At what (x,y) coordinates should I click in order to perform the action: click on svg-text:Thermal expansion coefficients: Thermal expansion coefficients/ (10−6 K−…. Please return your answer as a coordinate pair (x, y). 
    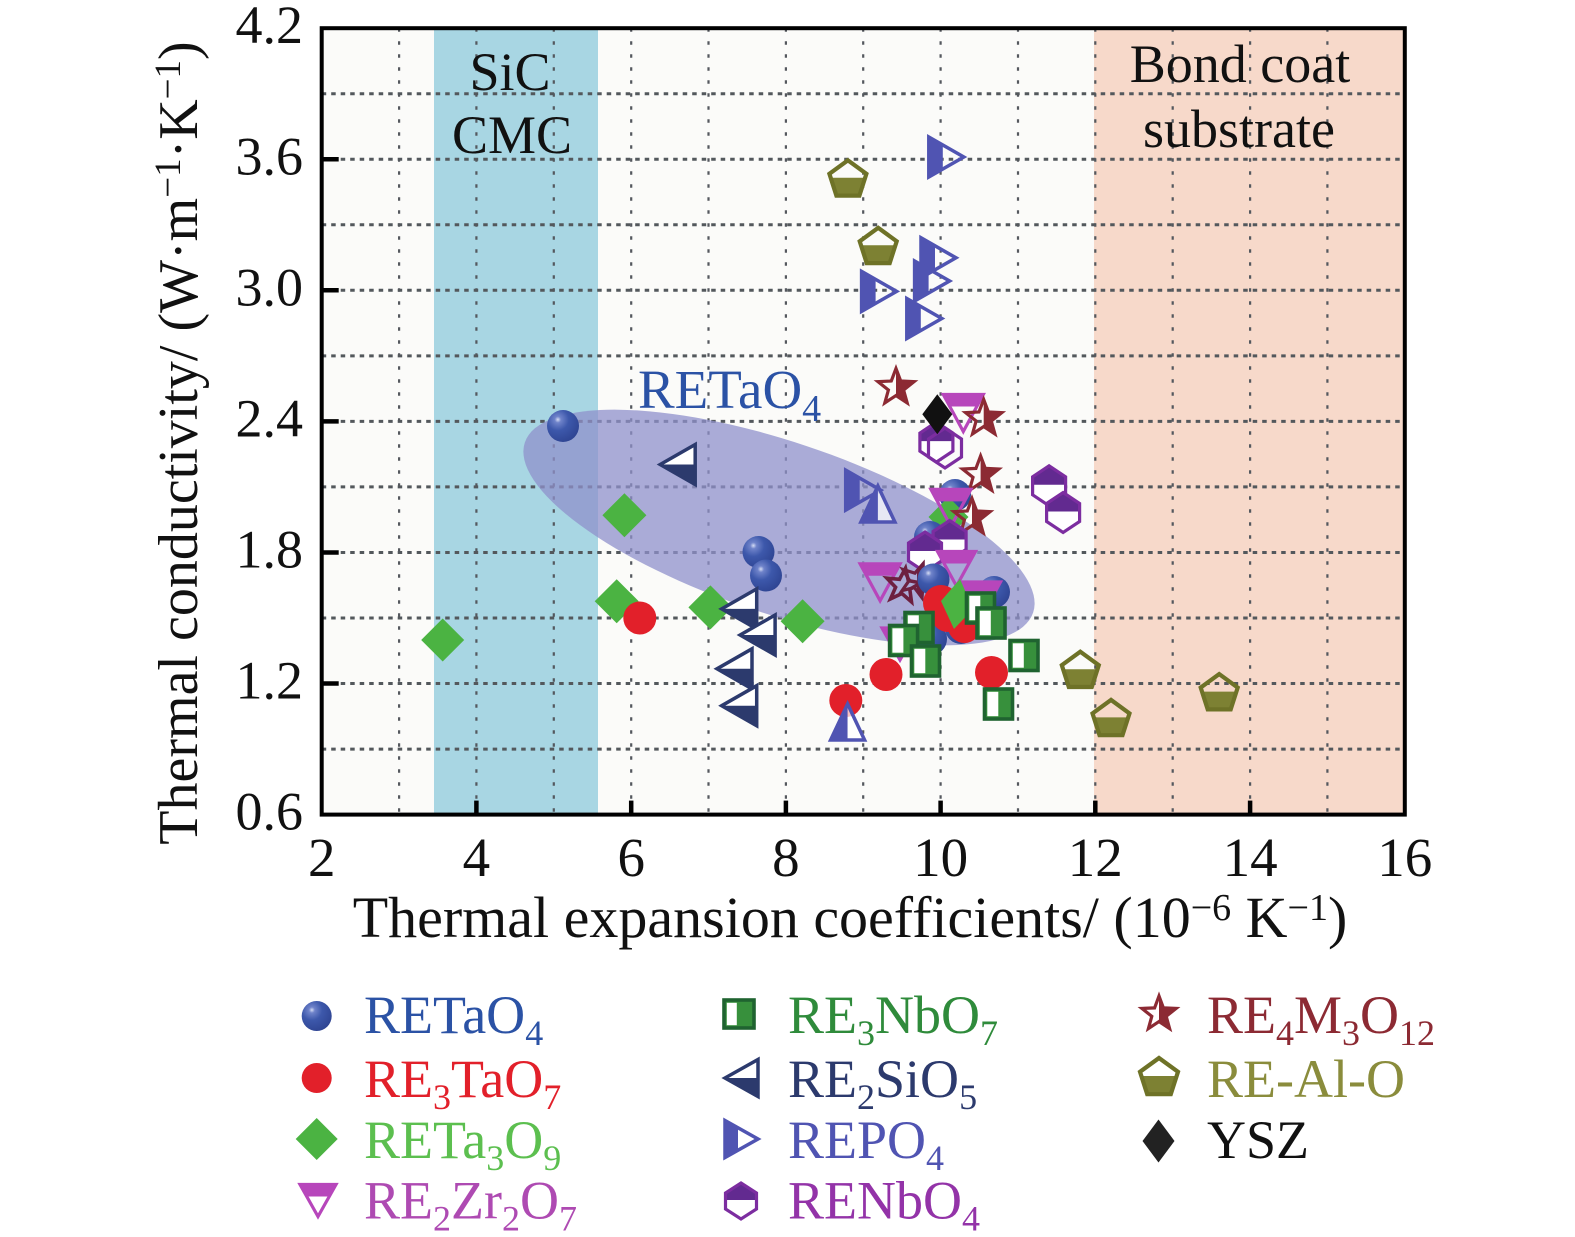
    Looking at the image, I should click on (850, 917).